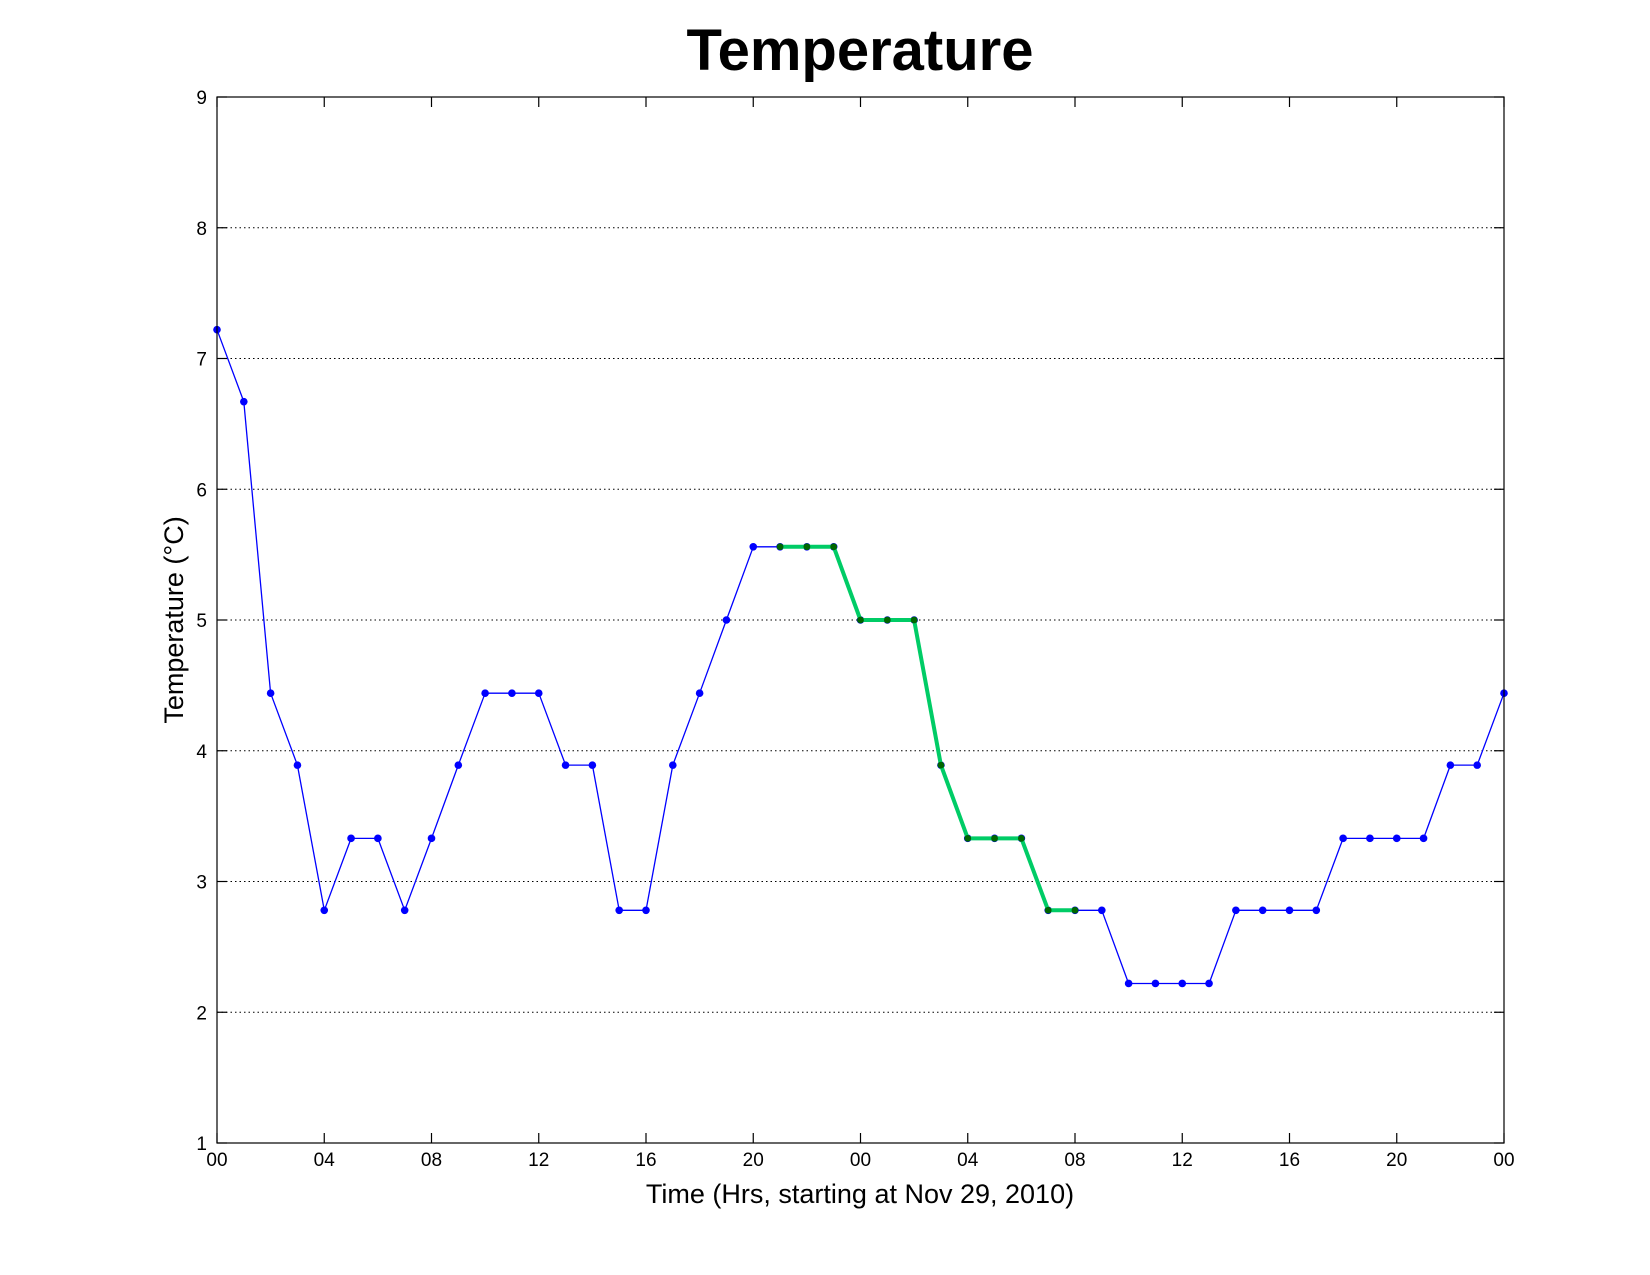 Image resolution: width=1650 pixels, height=1275 pixels. What do you see at coordinates (201, 621) in the screenshot?
I see `y-tick-label: 5` at bounding box center [201, 621].